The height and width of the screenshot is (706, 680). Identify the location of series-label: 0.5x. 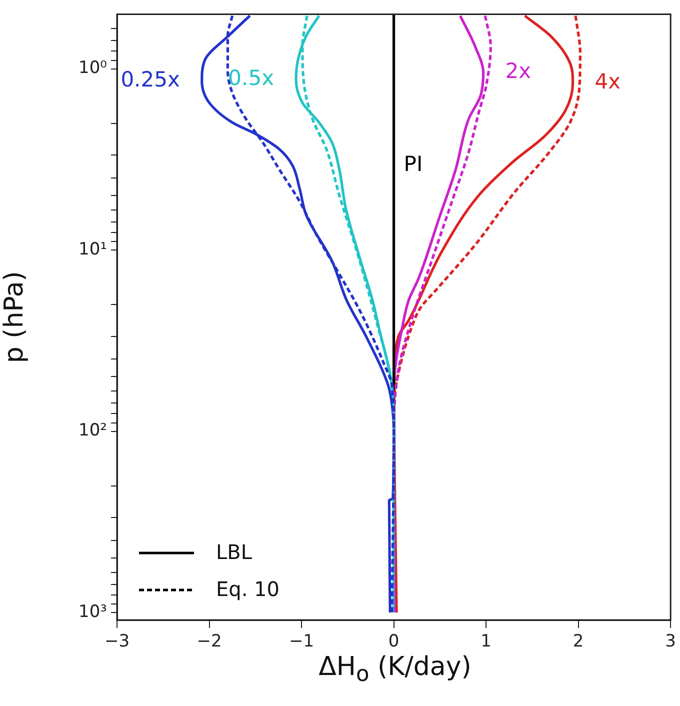
(251, 78).